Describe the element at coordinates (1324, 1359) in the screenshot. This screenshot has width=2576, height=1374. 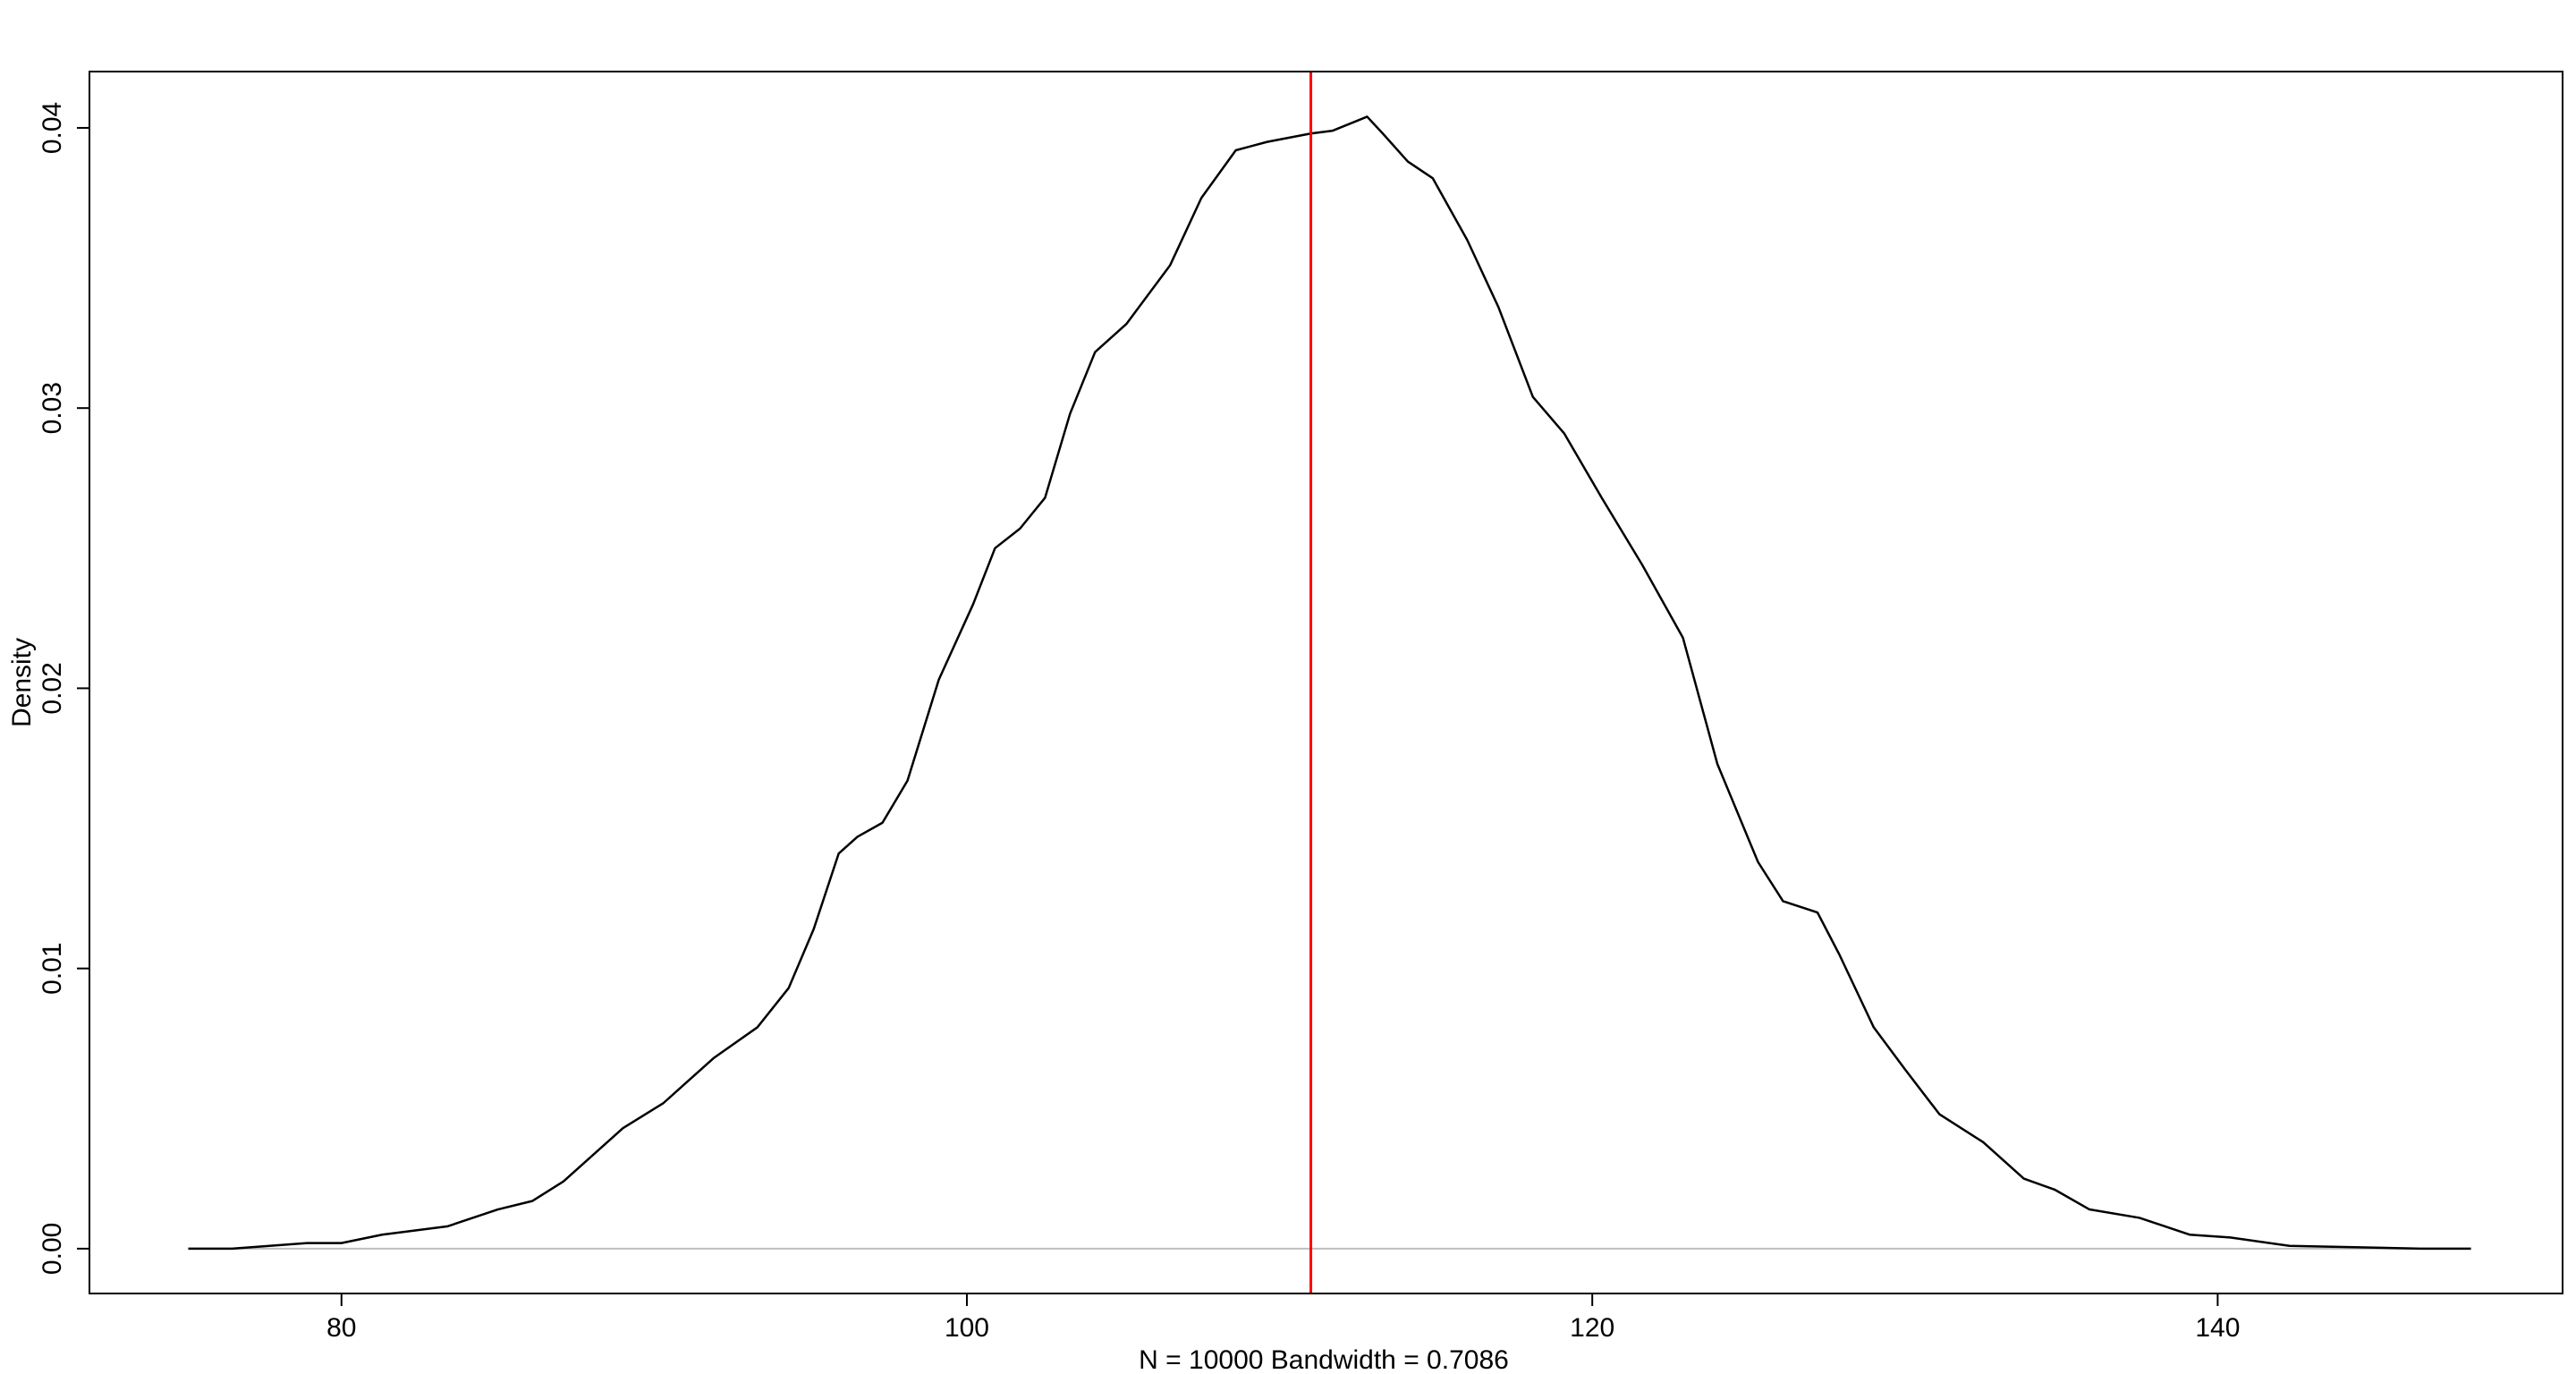
I see `x-axis-label: N = 10000 Bandwidth = 0.7086` at that location.